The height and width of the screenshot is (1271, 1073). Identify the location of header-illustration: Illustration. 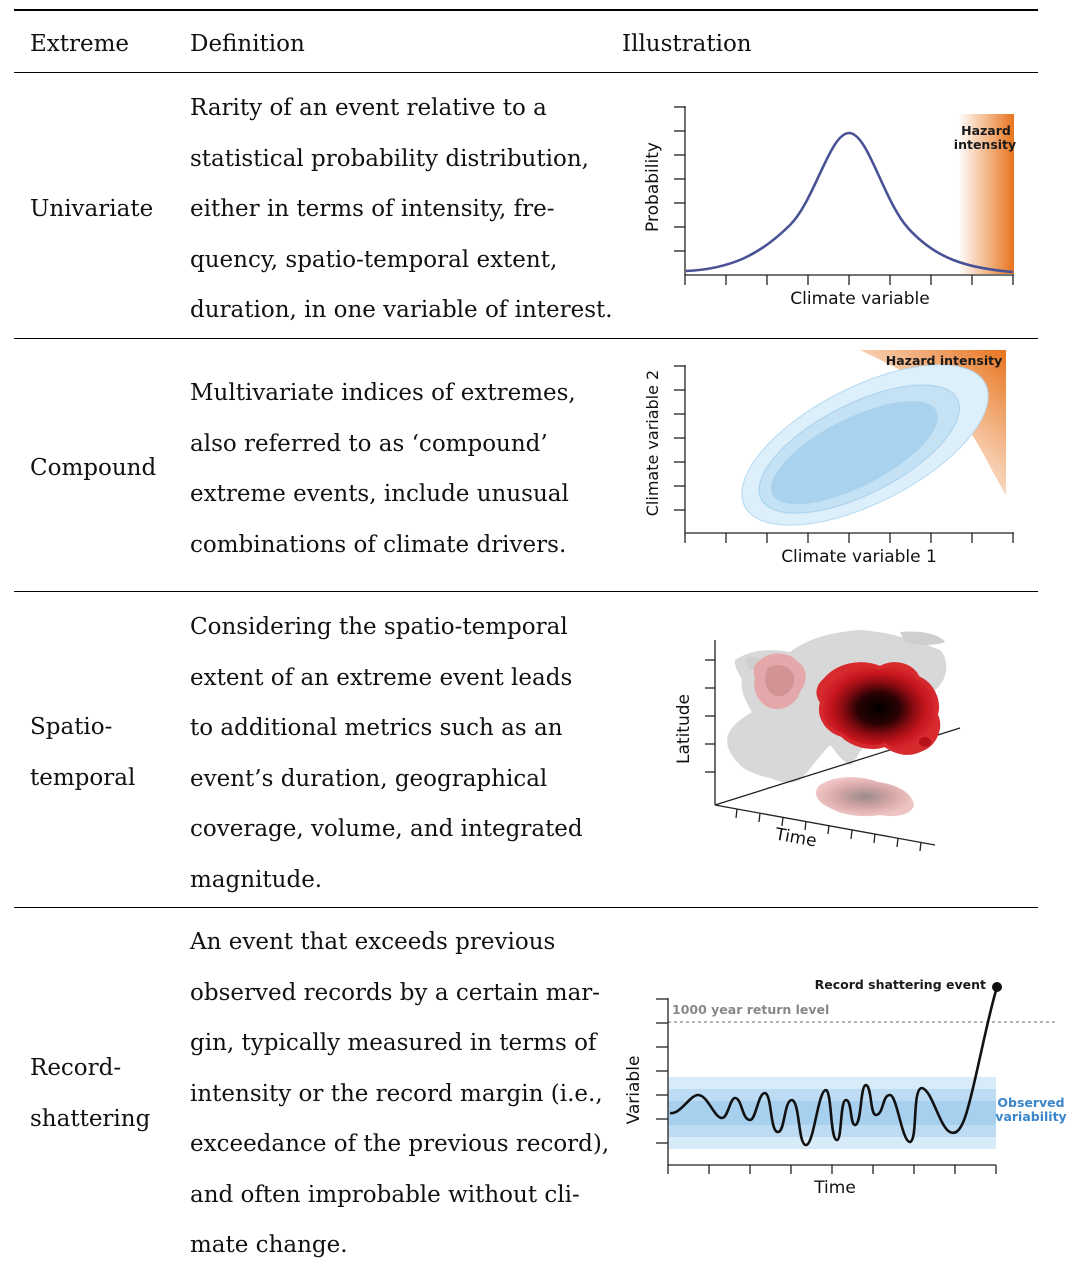
(687, 44).